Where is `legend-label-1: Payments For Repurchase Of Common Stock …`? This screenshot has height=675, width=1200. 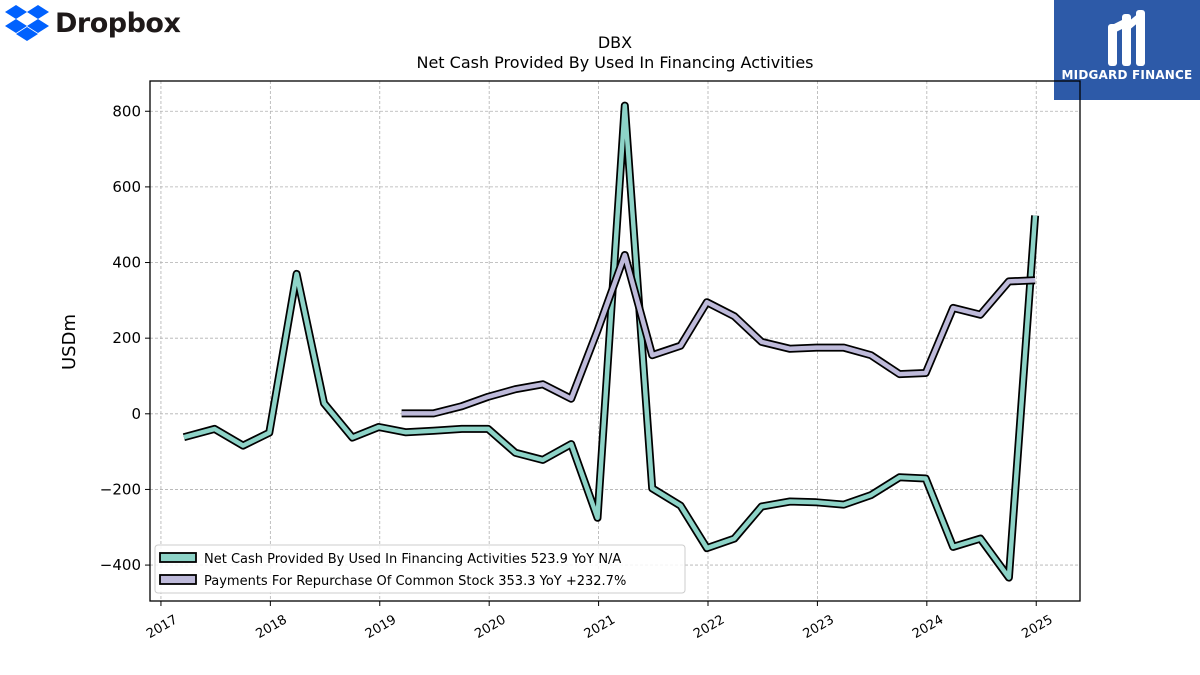 legend-label-1: Payments For Repurchase Of Common Stock … is located at coordinates (415, 581).